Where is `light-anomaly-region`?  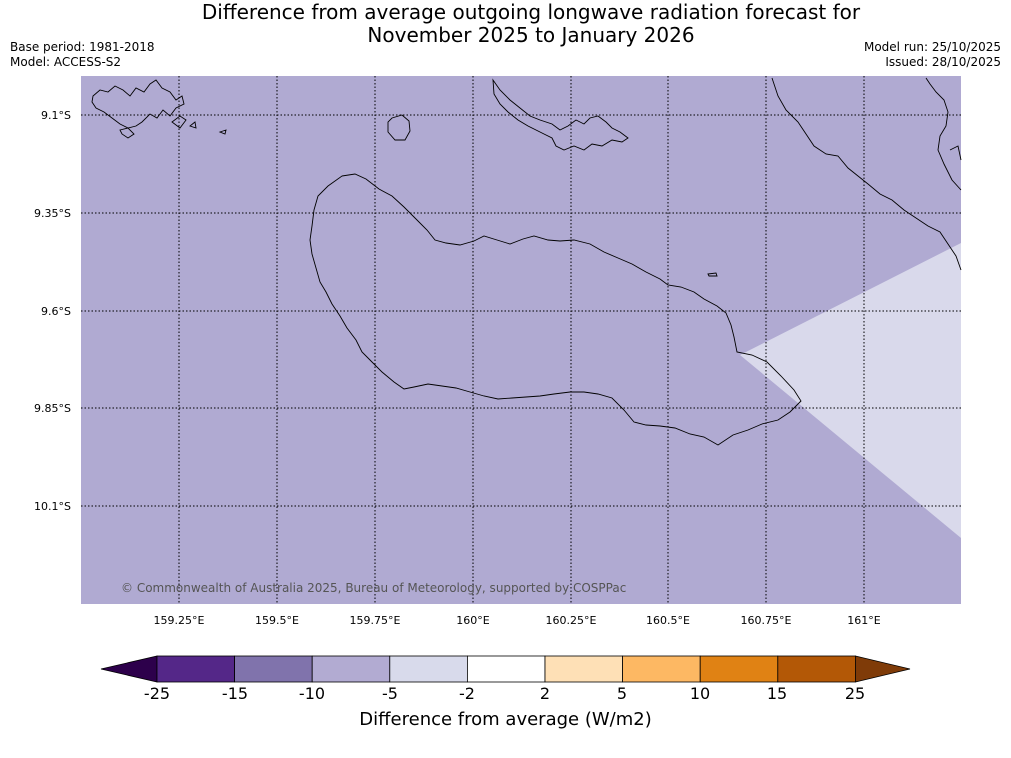
light-anomaly-region is located at coordinates (850, 390).